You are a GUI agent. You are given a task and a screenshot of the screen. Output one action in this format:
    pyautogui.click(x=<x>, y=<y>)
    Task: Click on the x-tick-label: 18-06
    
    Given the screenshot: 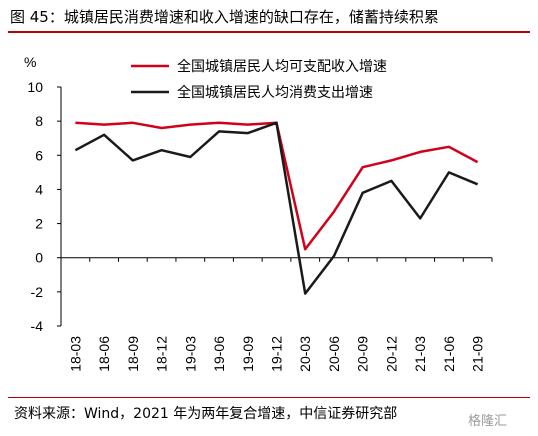 What is the action you would take?
    pyautogui.click(x=104, y=354)
    